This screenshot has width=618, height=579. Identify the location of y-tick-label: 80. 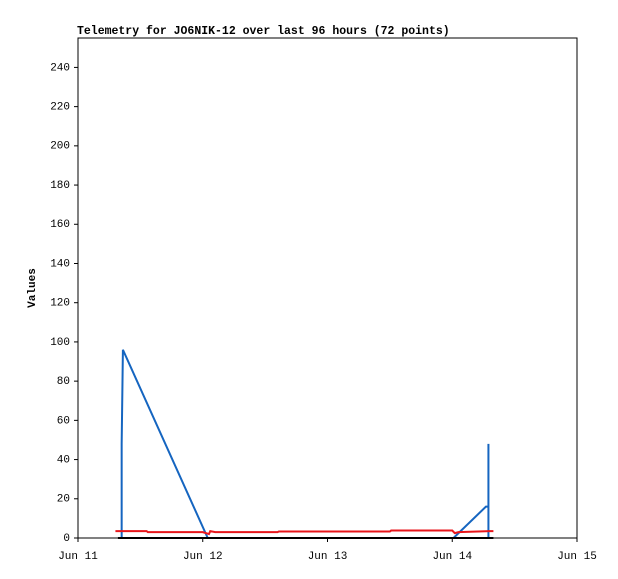
(63, 382).